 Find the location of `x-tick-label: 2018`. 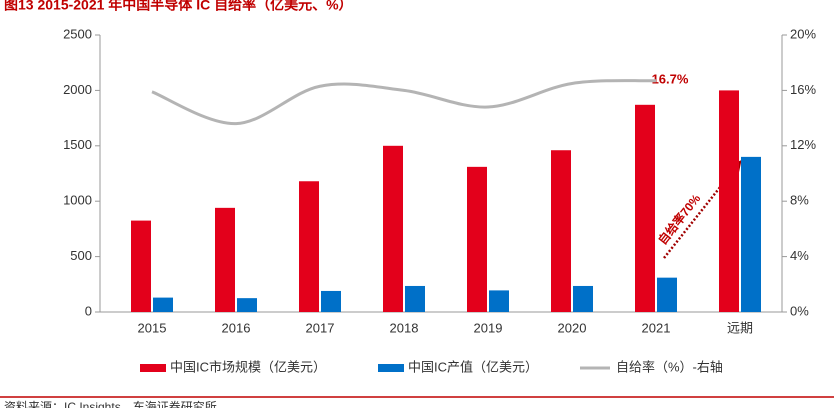

x-tick-label: 2018 is located at coordinates (404, 327).